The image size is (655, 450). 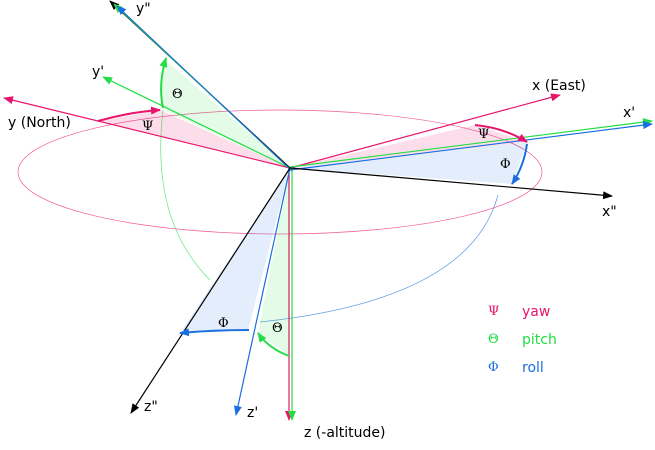 What do you see at coordinates (274, 262) in the screenshot?
I see `pitch-sector-bottom` at bounding box center [274, 262].